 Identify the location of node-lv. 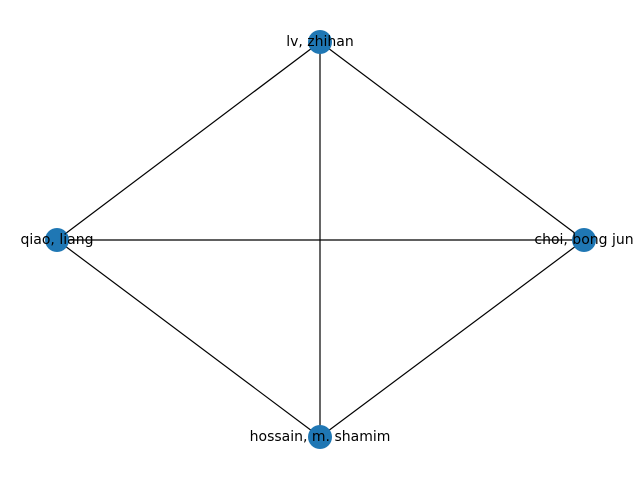
(320, 42).